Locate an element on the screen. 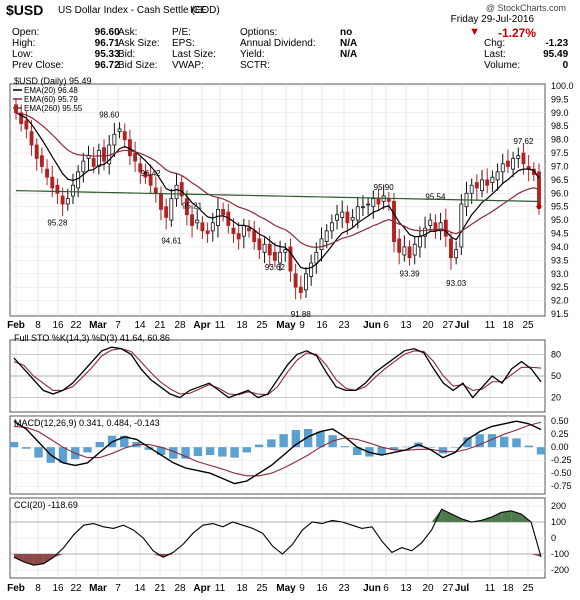 Image resolution: width=580 pixels, height=600 pixels. cci-title: CCI(20) -118.69 is located at coordinates (46, 505).